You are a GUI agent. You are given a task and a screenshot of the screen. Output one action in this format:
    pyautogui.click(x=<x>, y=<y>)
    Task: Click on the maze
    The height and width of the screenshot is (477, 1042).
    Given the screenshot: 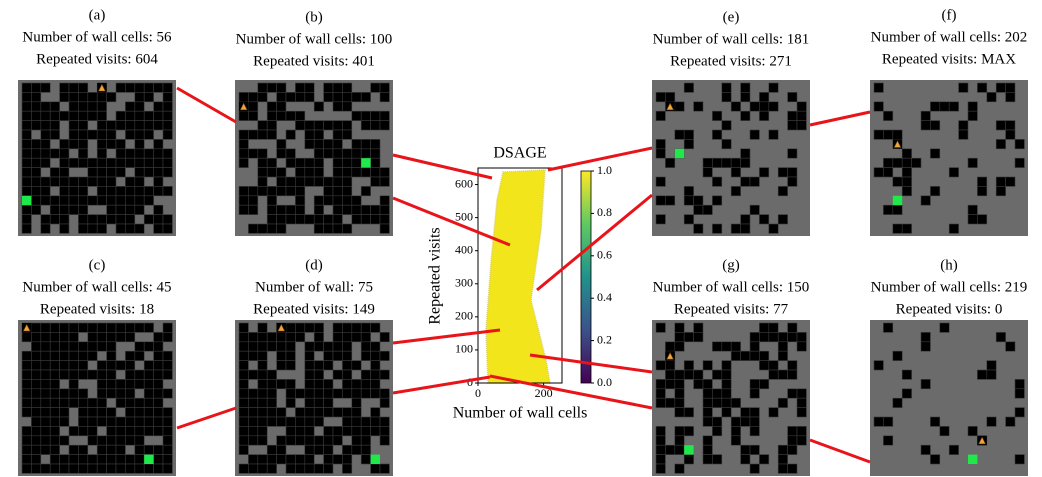 What is the action you would take?
    pyautogui.click(x=314, y=158)
    